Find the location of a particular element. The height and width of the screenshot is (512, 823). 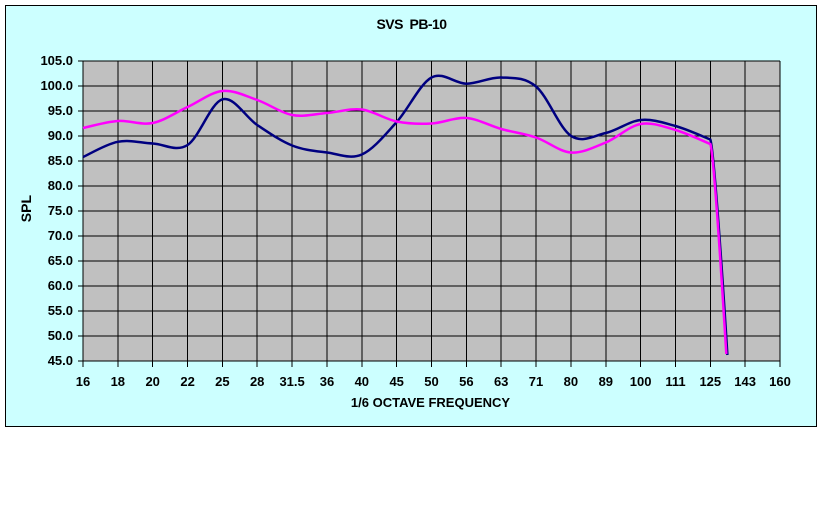

svg-text: 1/6 OCTAVE FREQUENCY is located at coordinates (430, 402).